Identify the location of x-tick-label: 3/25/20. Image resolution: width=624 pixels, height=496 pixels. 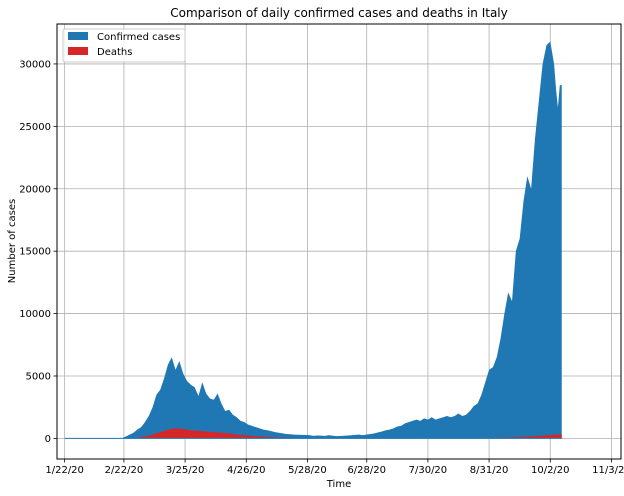
(185, 470).